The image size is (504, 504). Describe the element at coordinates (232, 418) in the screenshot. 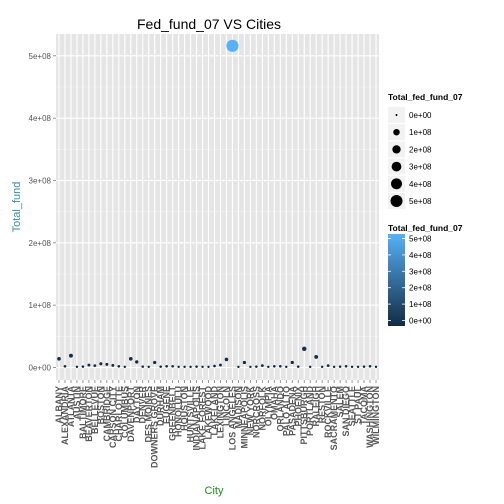

I see `x-tick-label: LOS ANGELES` at that location.